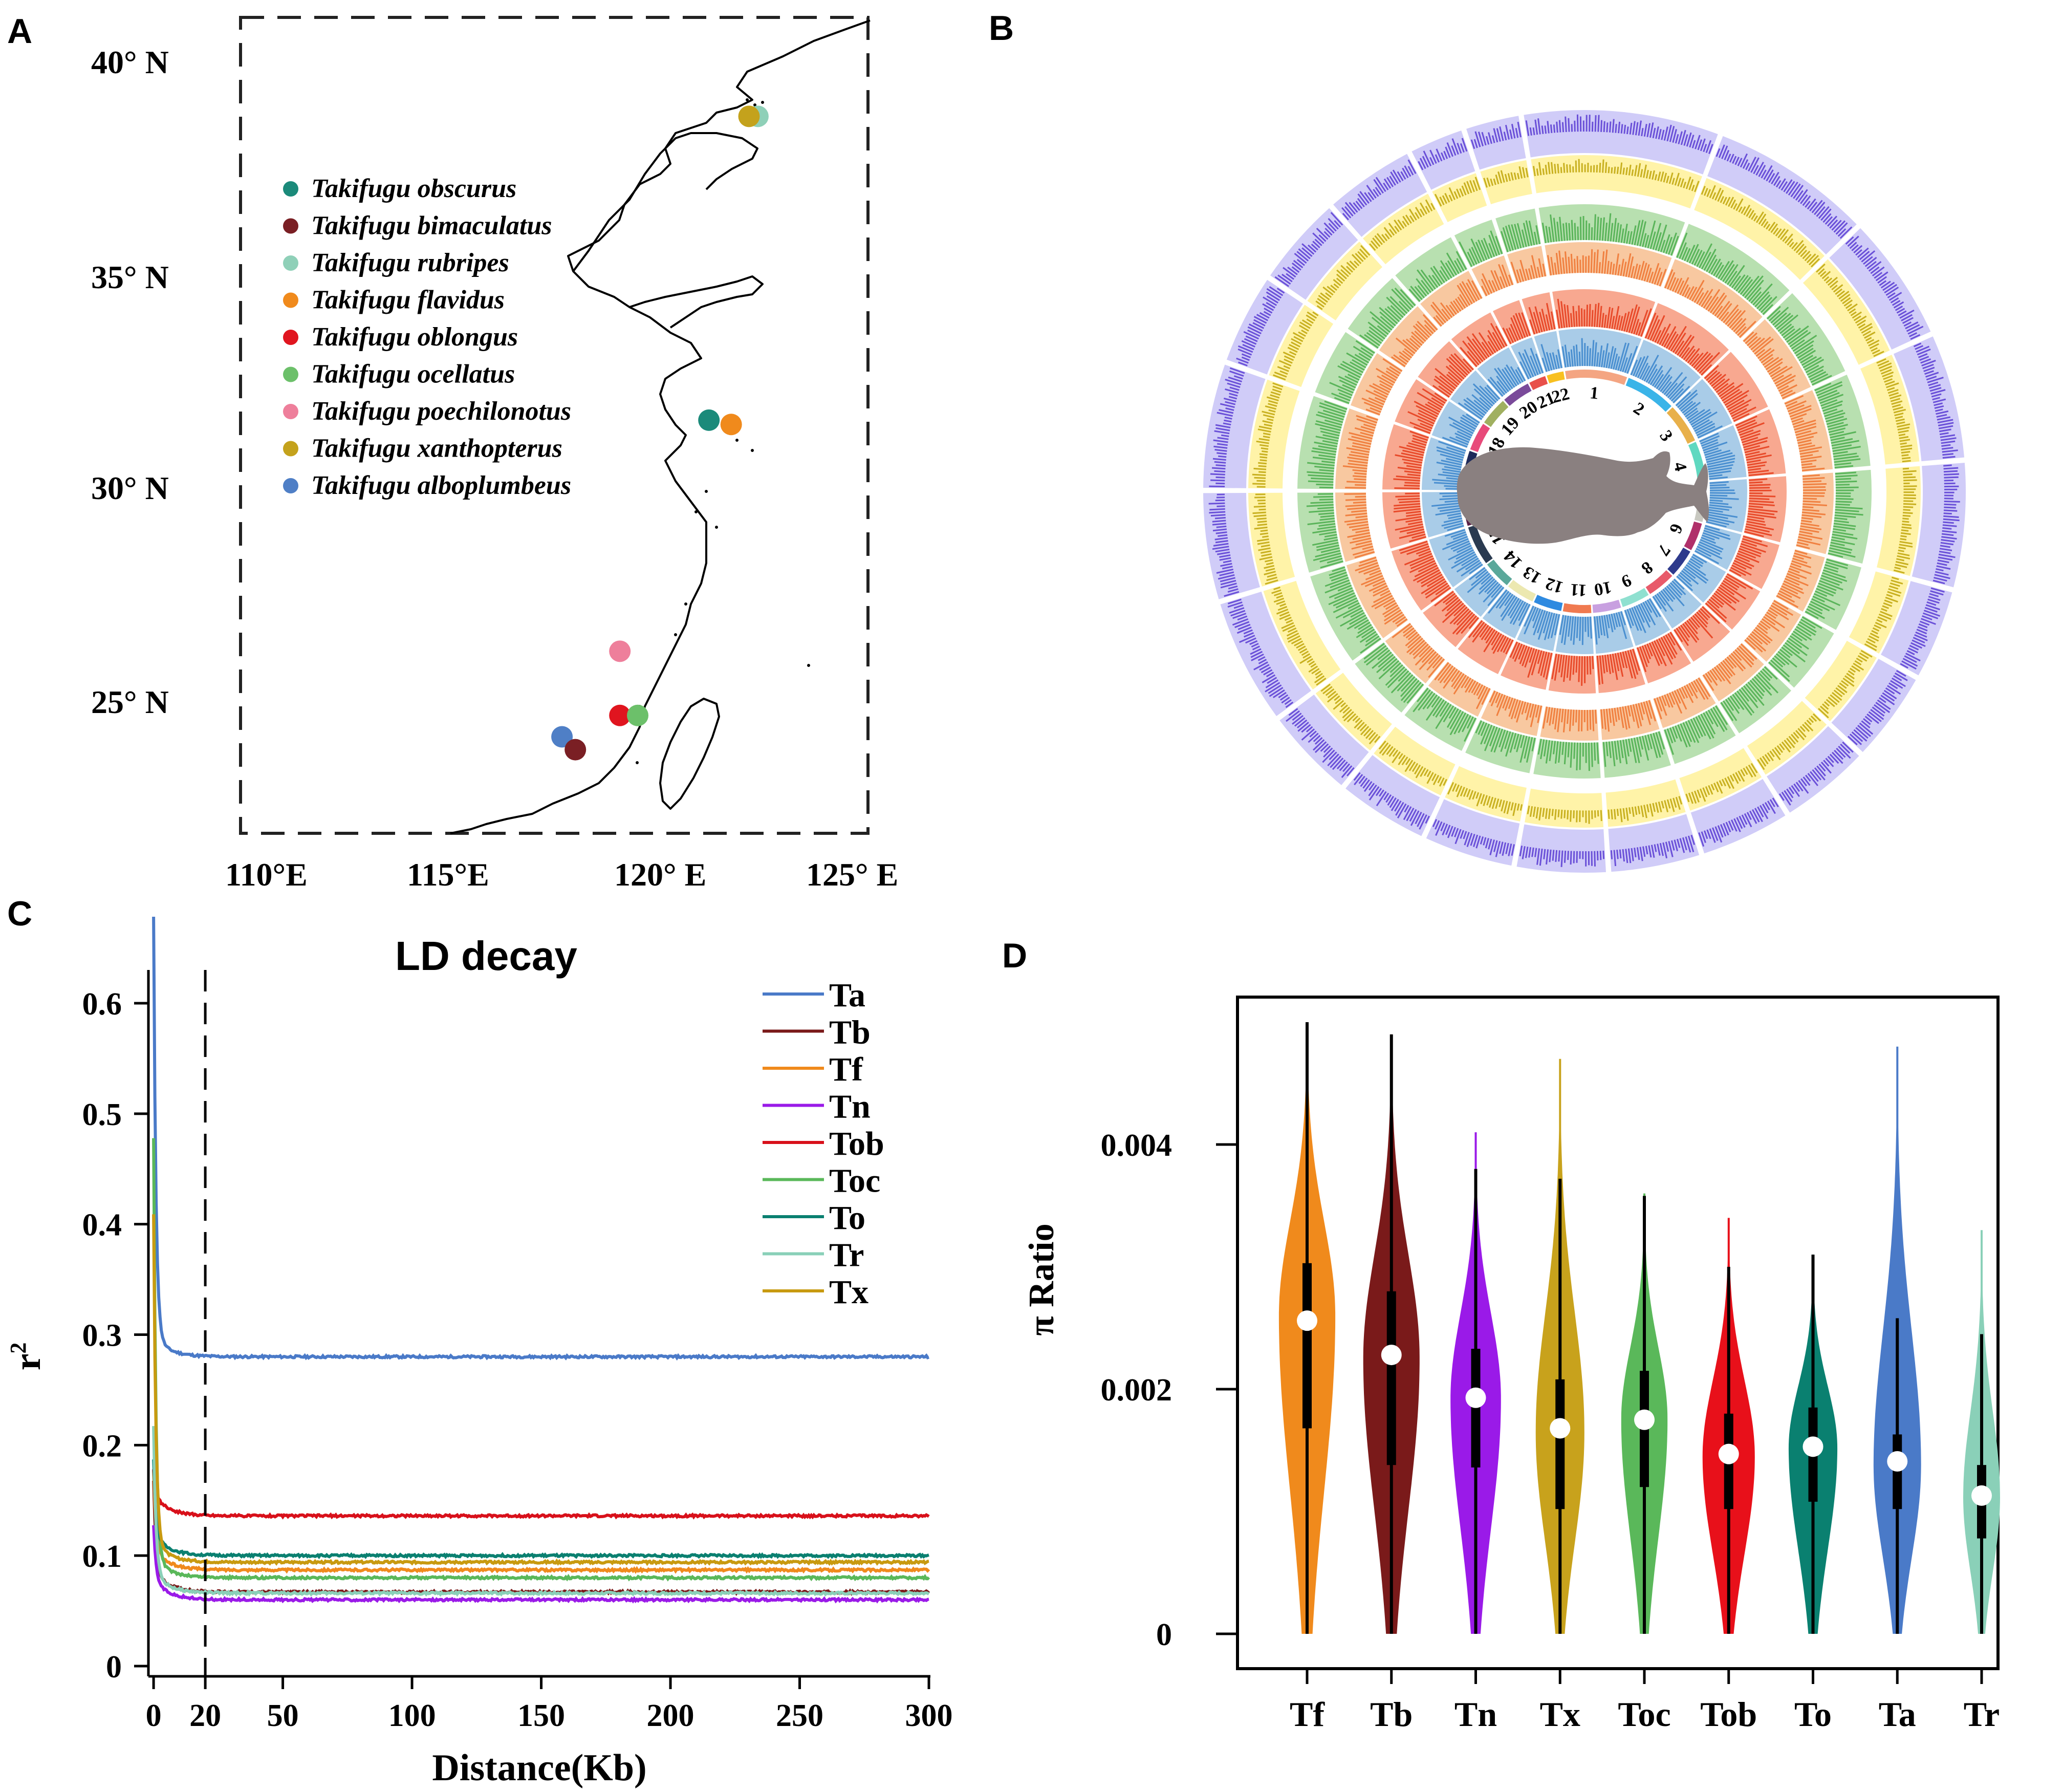  I want to click on violin-ticks: 0 0.002 0.004 Tf Tb Tn Tx Toc Tob To Ta Tr, so click(1551, 1431).